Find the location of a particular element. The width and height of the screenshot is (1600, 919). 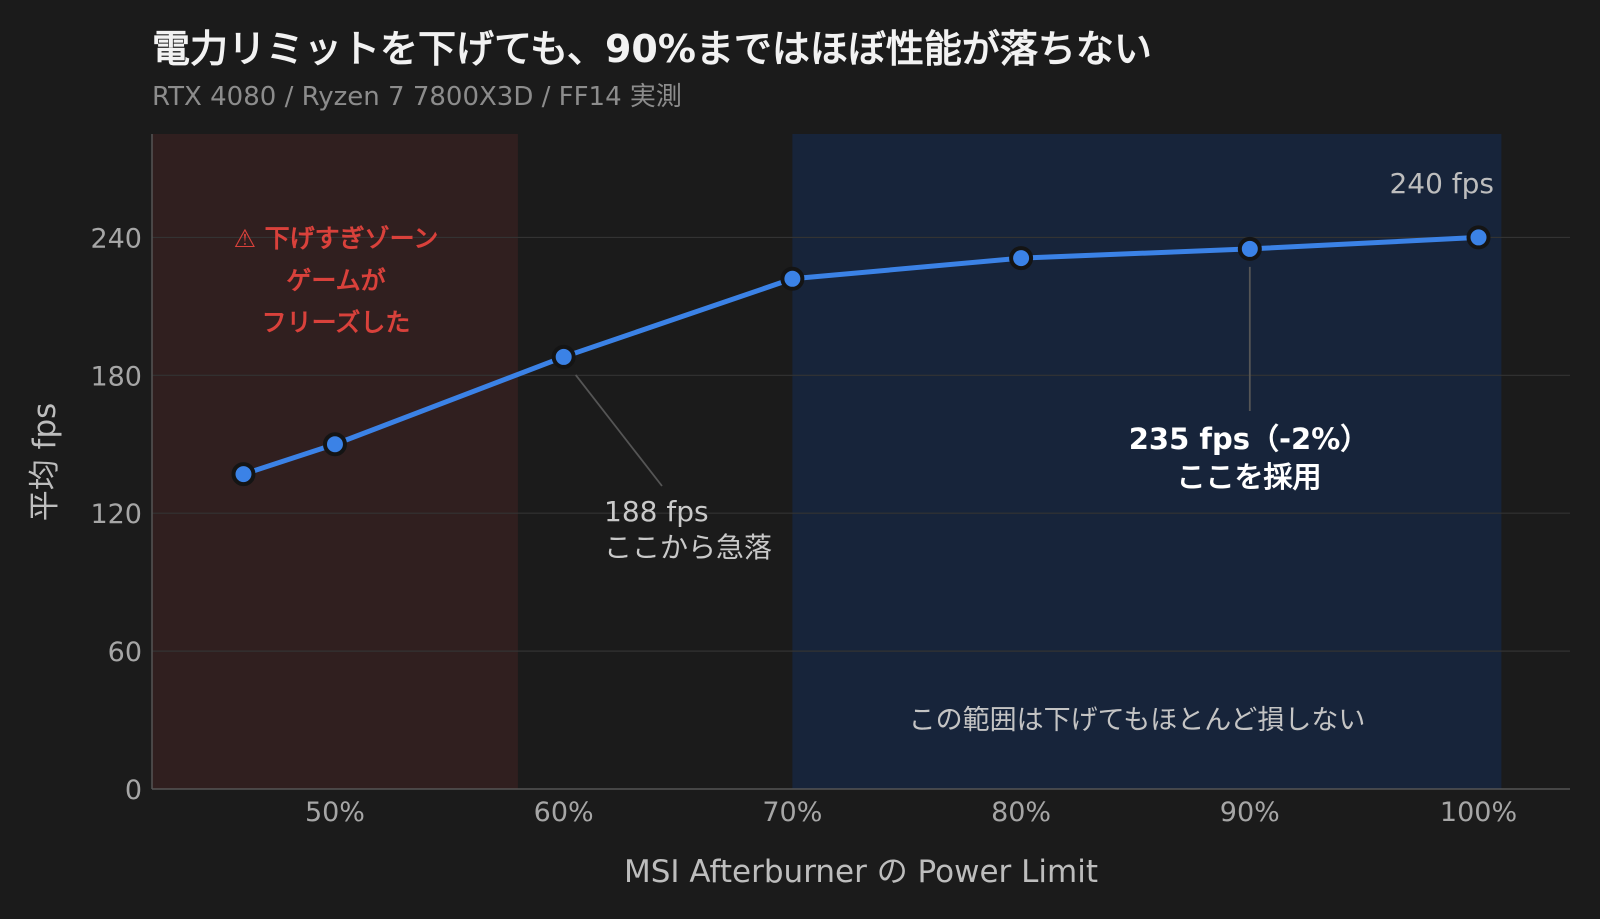

chart-subtitle: RTX 4080 / Ryzen 7 7800X3D / FF14 実測 is located at coordinates (417, 97).